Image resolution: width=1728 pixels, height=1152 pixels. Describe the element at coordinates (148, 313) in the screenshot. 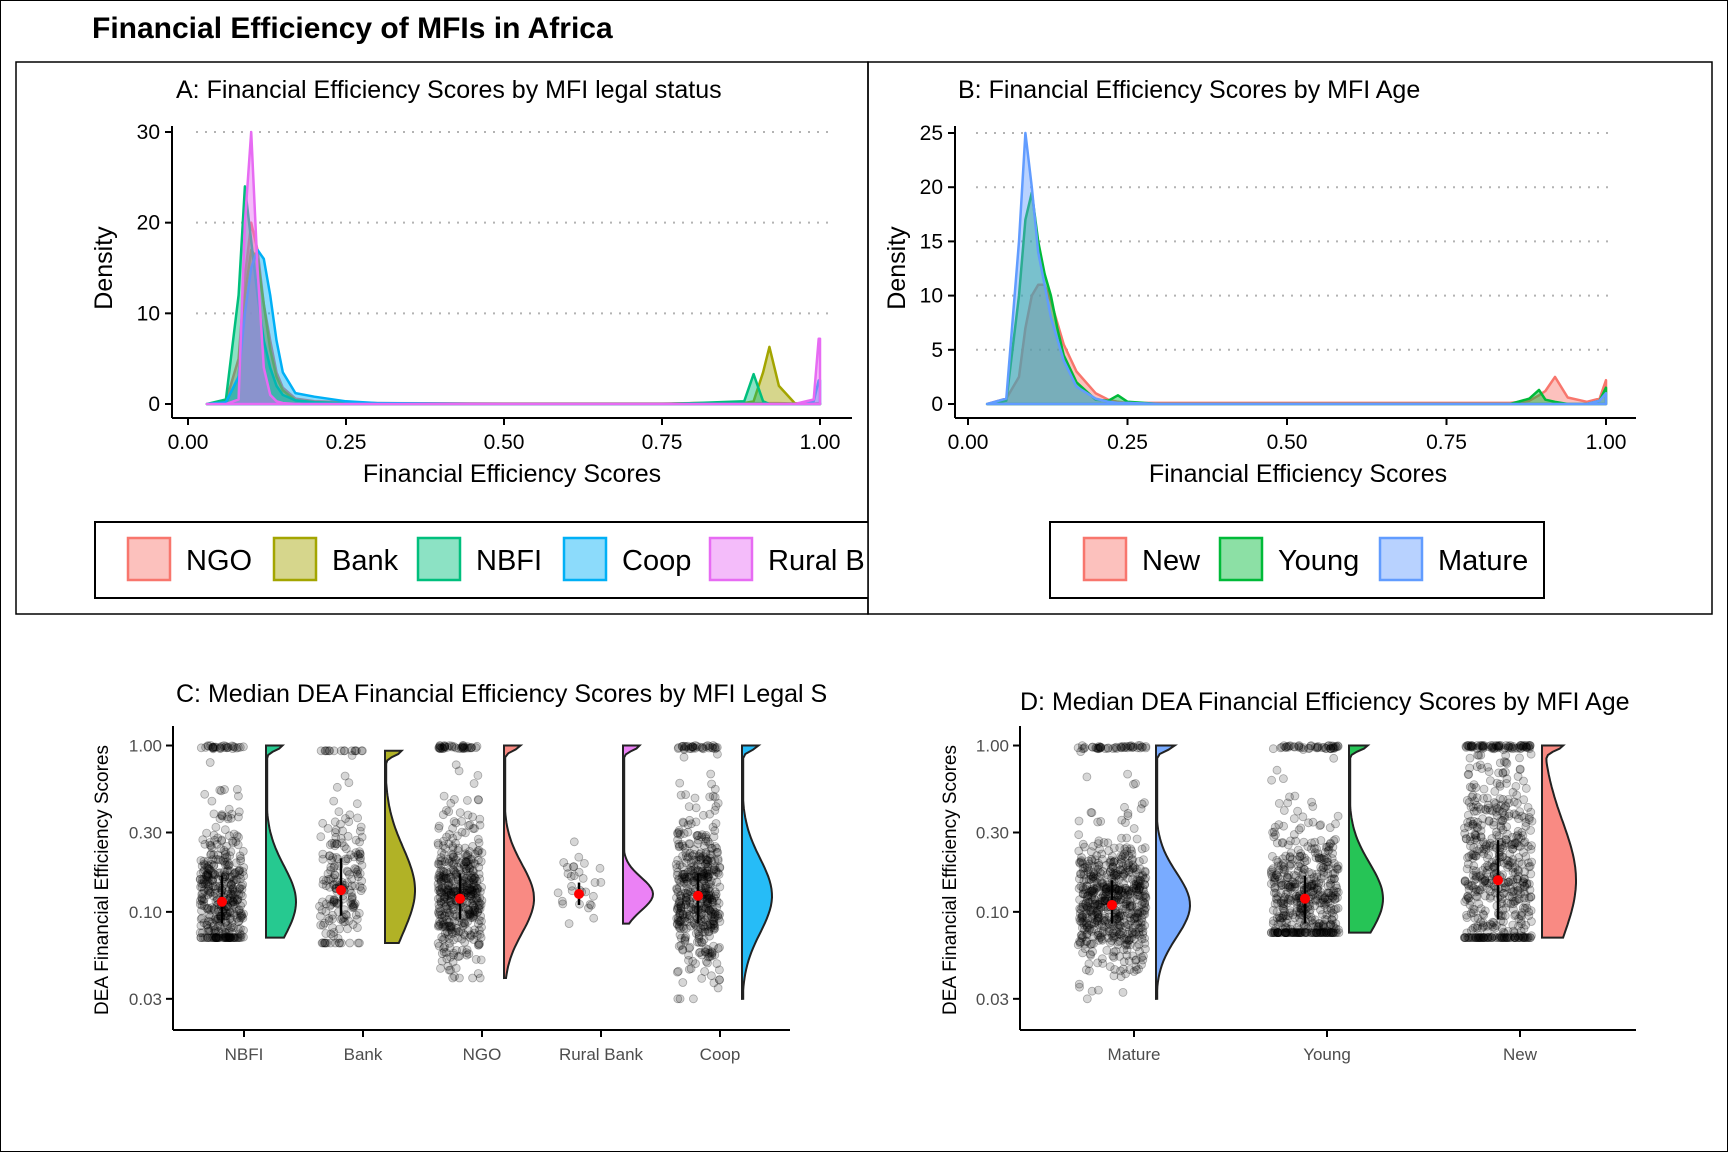

I see `a-y-tick-label: 10` at that location.